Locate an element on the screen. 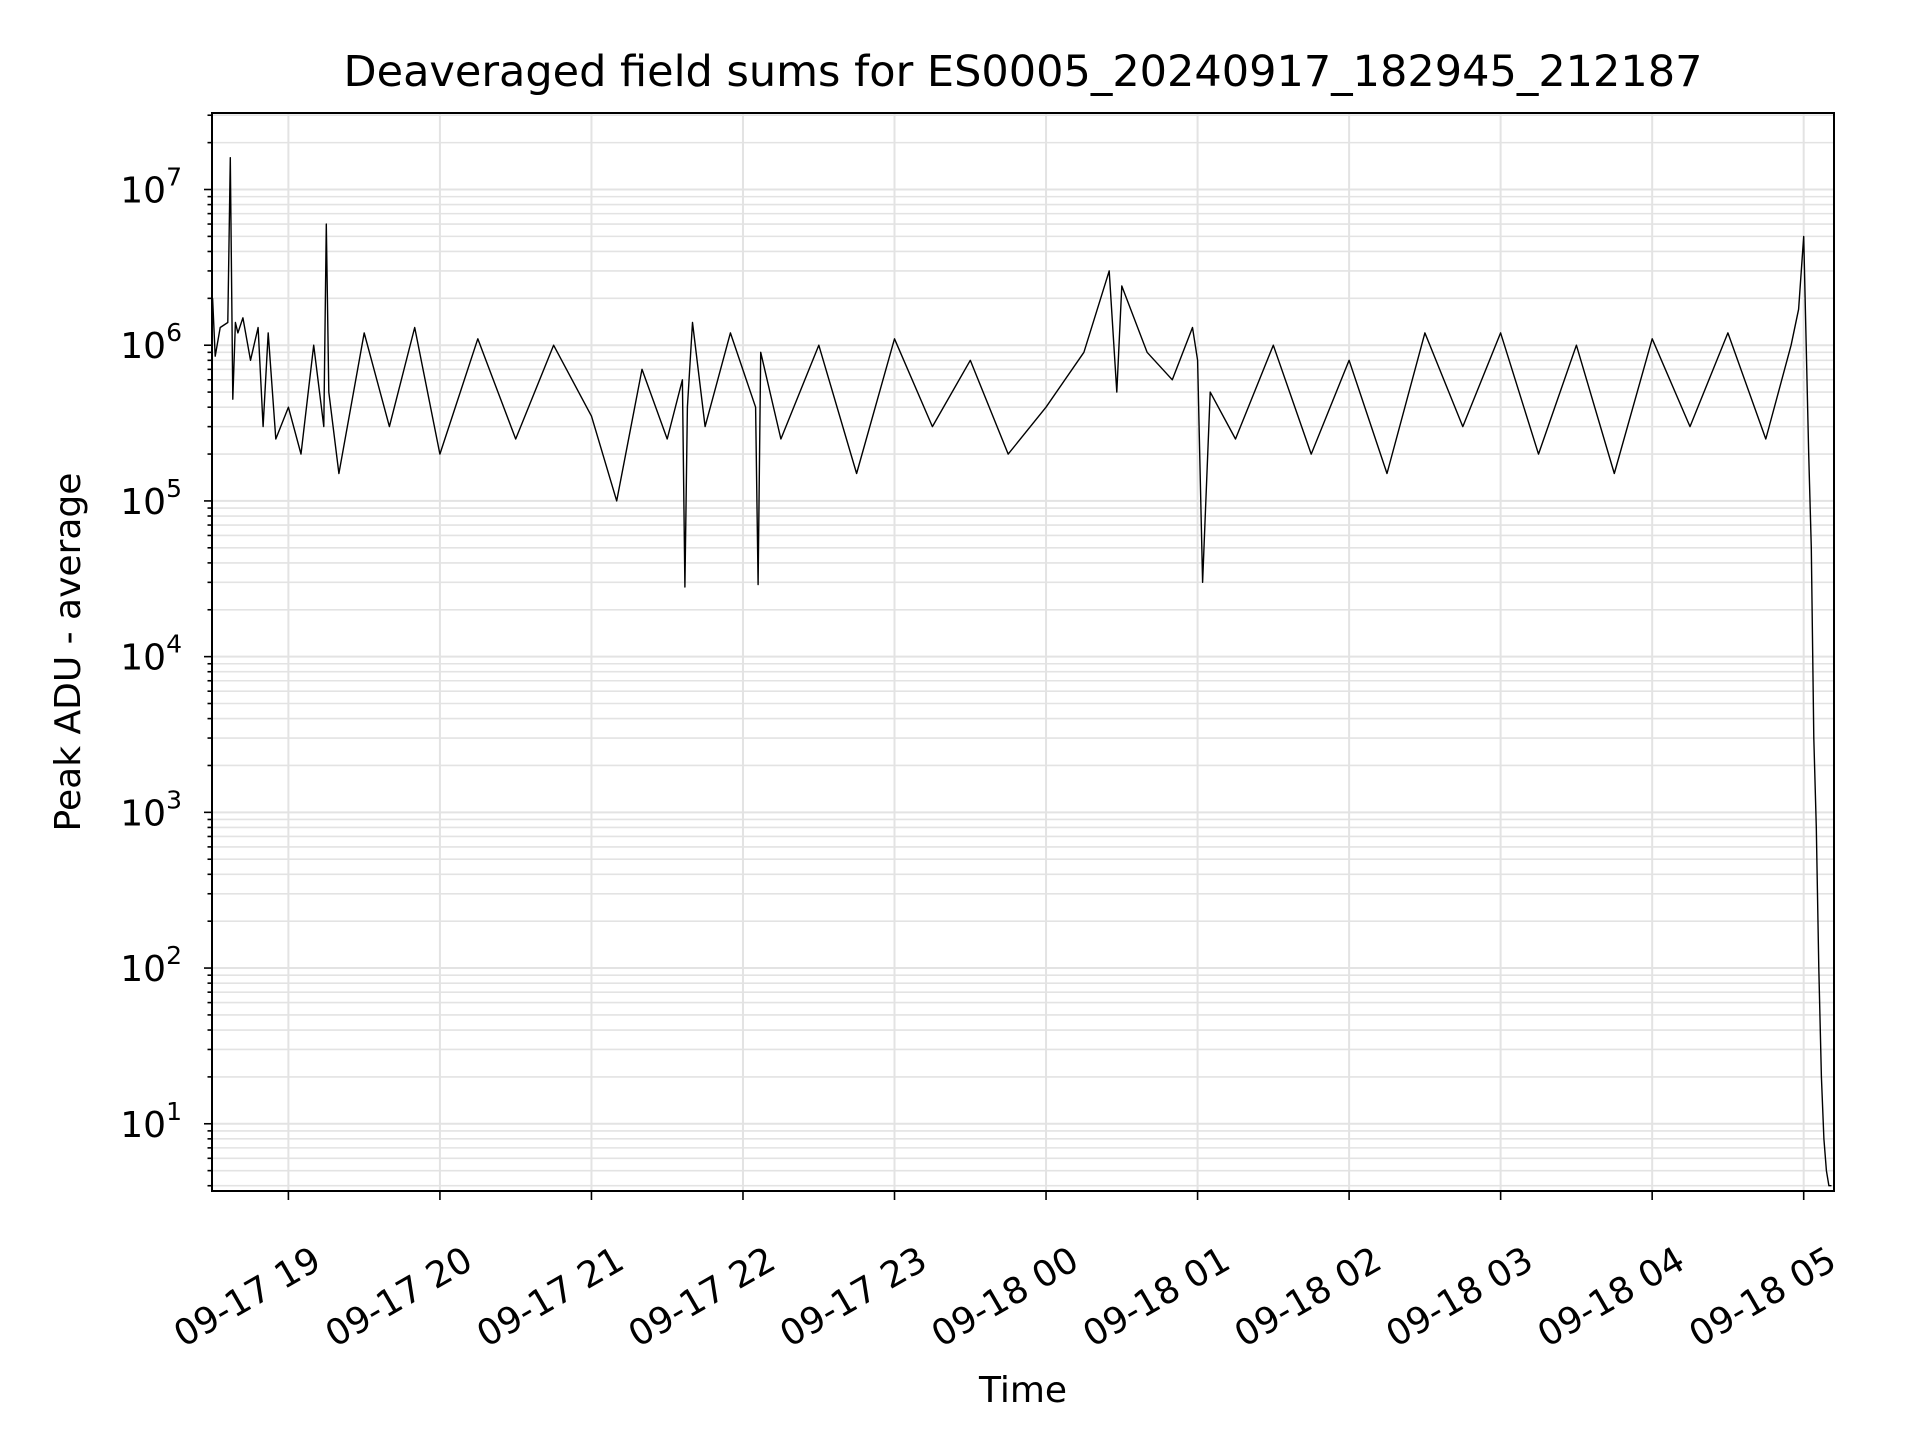  y-tick-label: 10³ is located at coordinates (151, 809).